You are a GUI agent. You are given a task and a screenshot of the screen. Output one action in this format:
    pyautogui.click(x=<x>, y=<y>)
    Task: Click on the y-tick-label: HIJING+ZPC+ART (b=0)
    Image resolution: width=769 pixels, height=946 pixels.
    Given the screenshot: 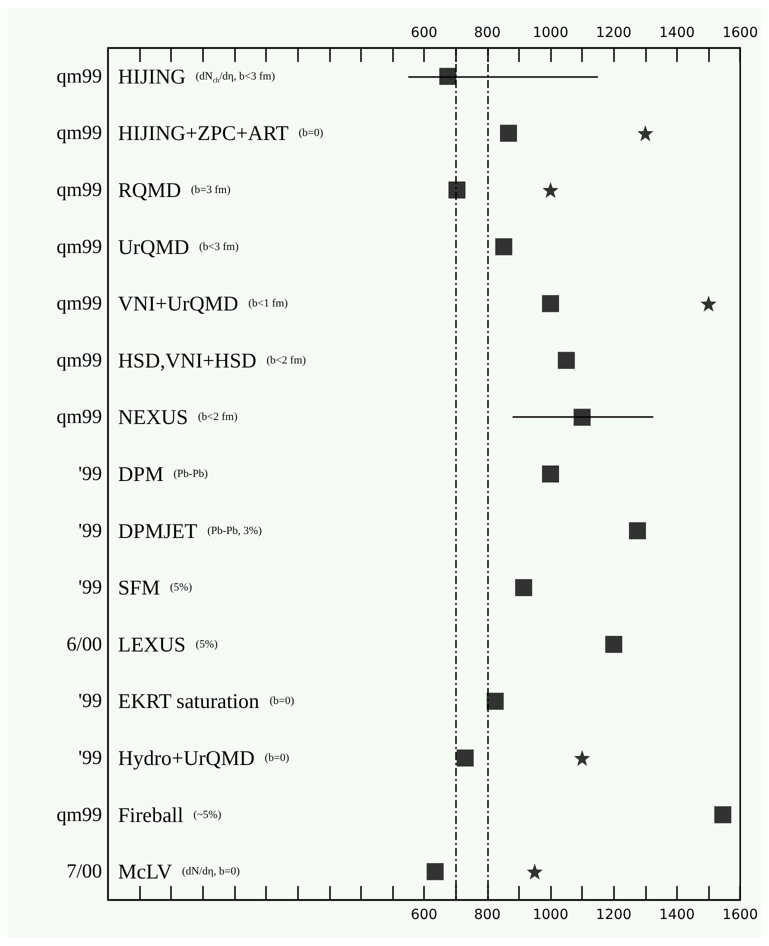 What is the action you would take?
    pyautogui.click(x=221, y=133)
    